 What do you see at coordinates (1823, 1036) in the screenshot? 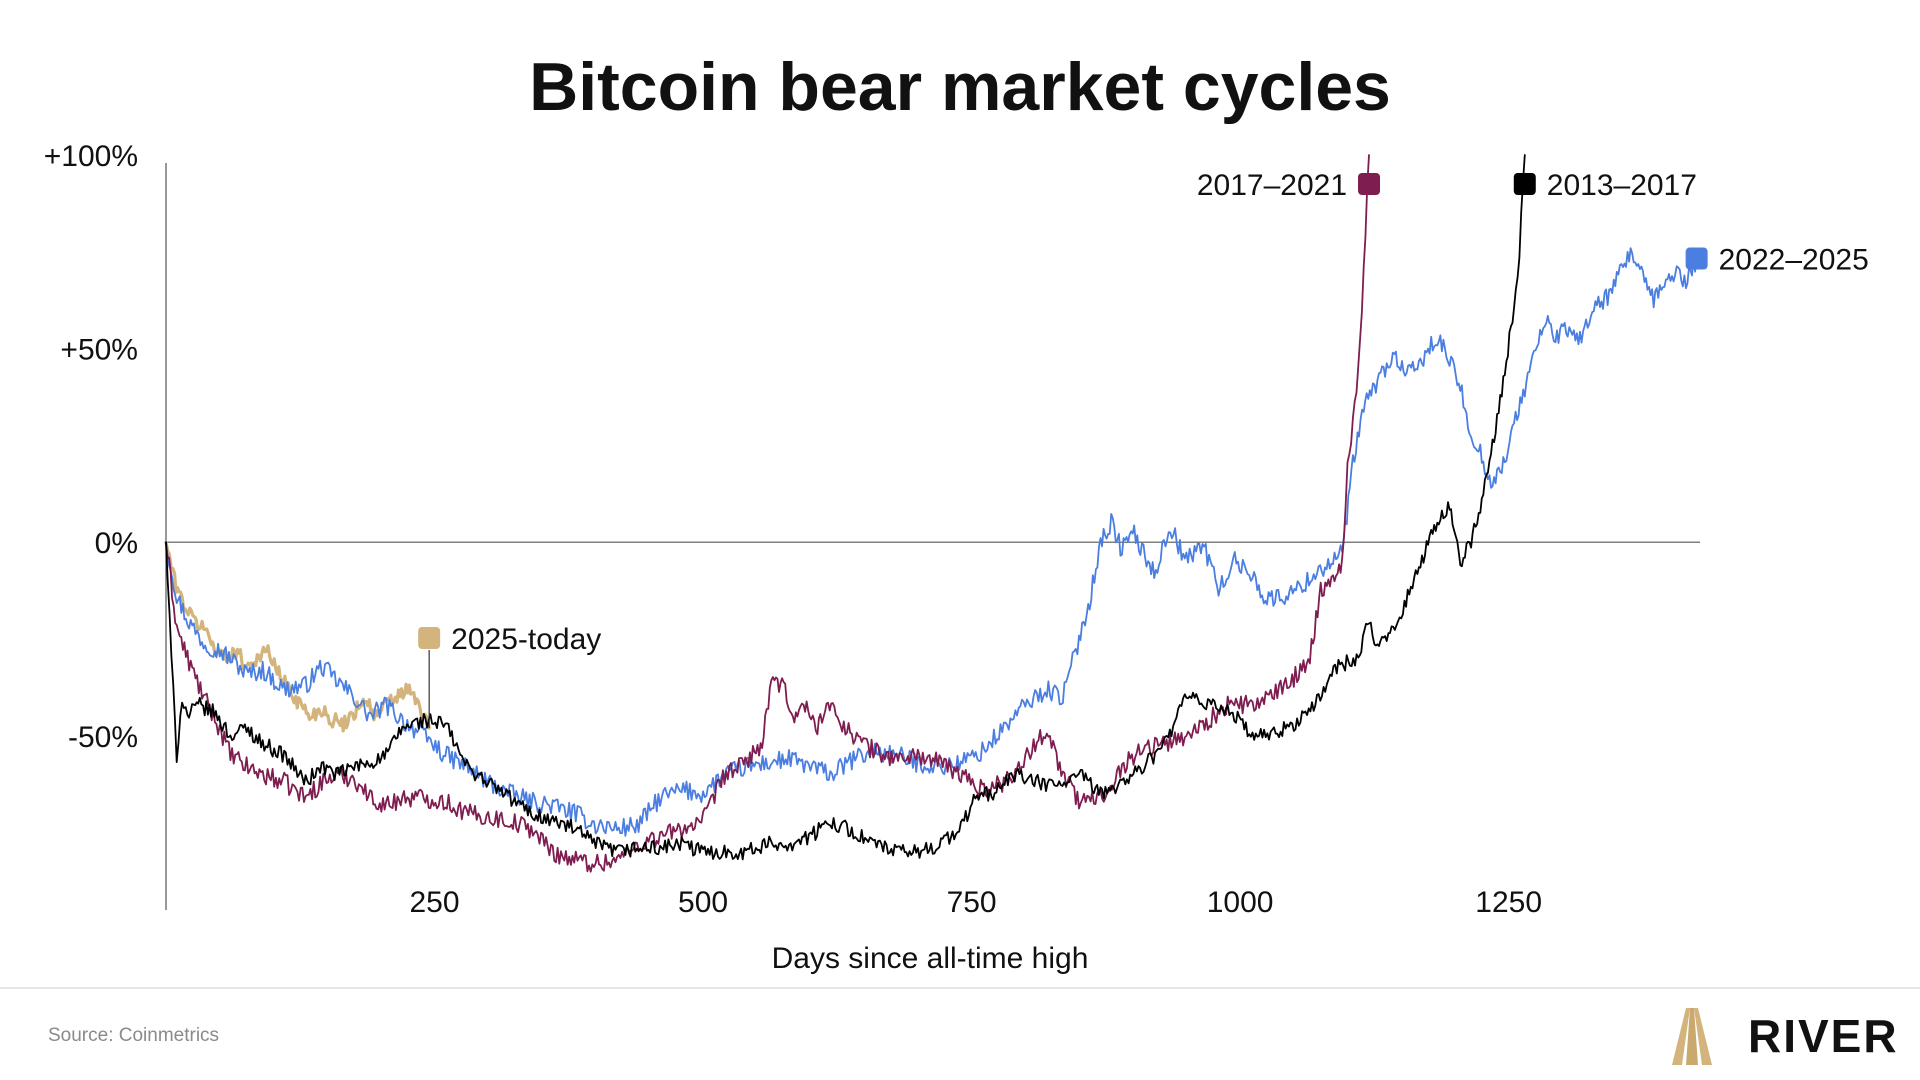
I see `brand-name: RIVER` at bounding box center [1823, 1036].